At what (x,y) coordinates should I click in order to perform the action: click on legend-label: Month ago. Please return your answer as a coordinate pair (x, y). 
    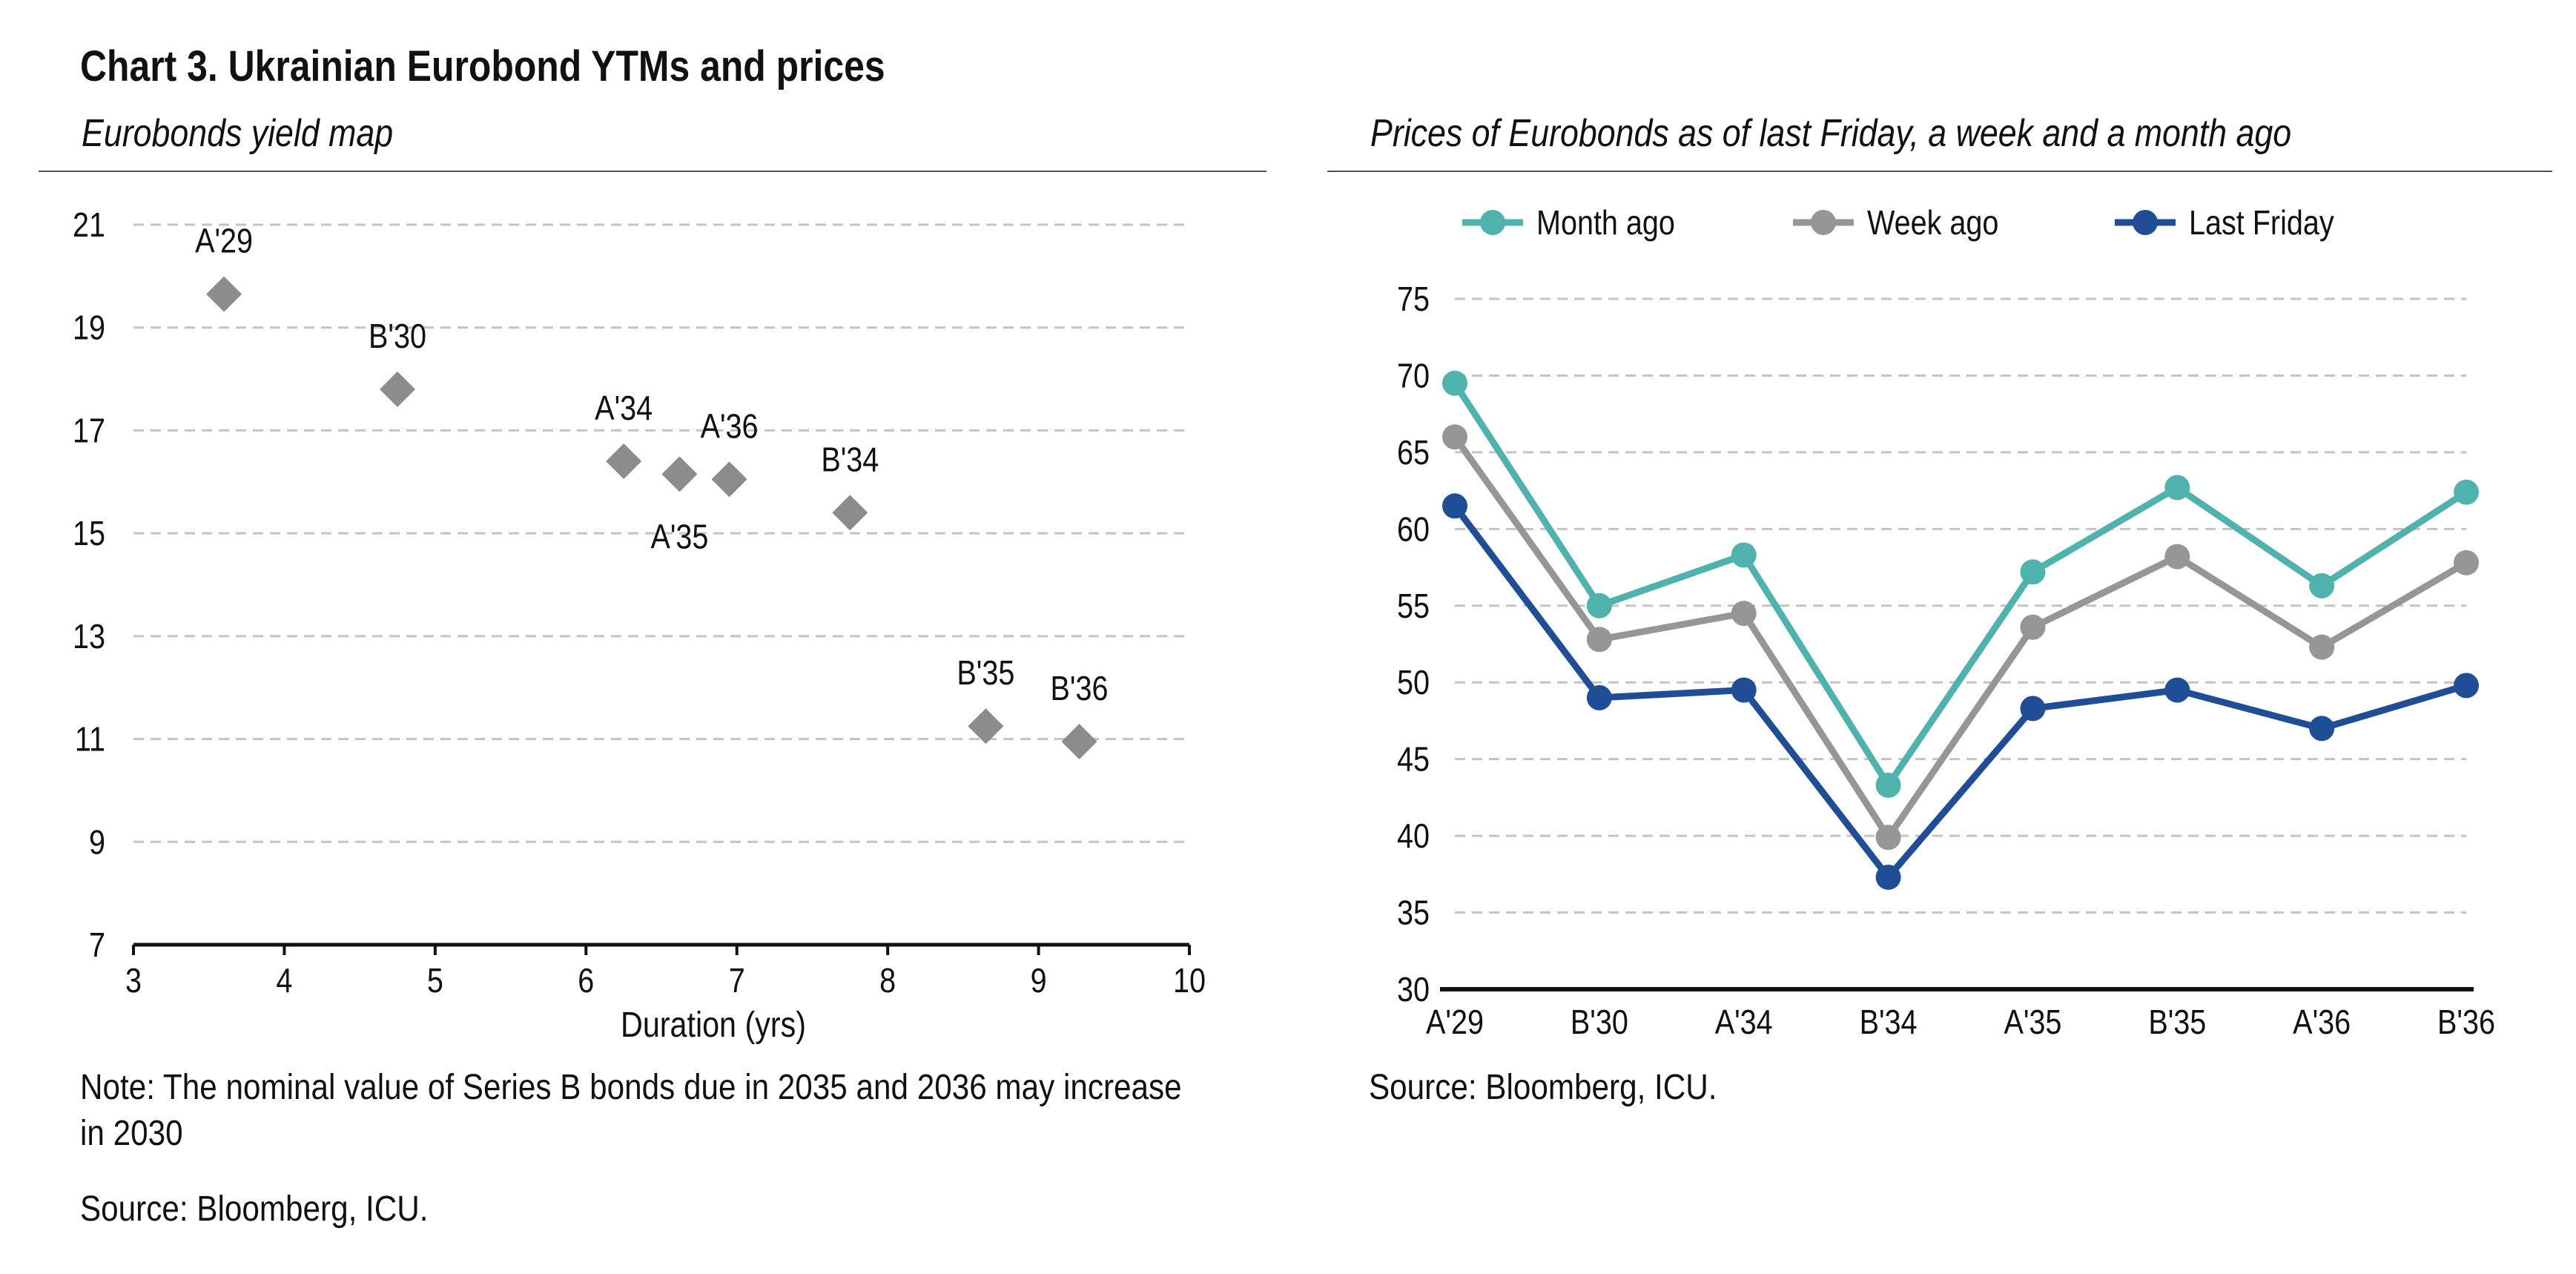
    Looking at the image, I should click on (1605, 223).